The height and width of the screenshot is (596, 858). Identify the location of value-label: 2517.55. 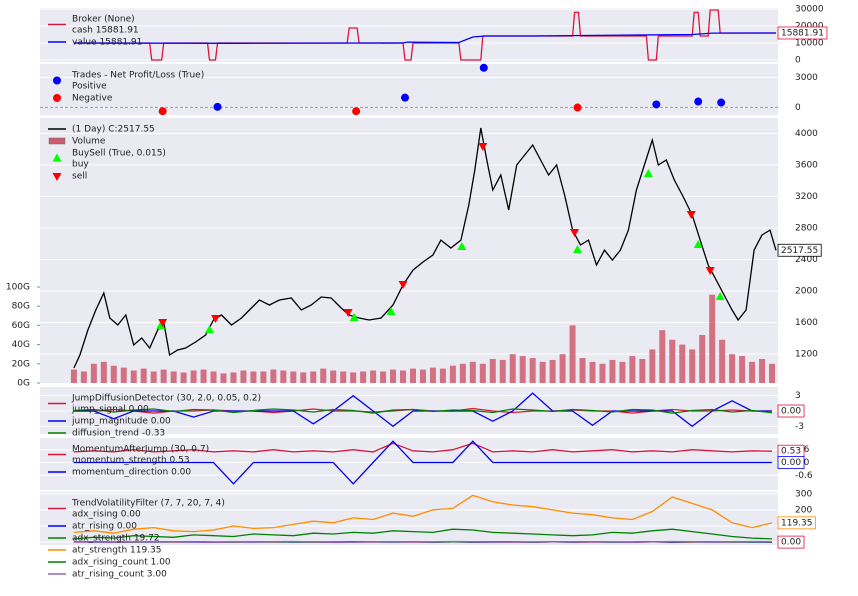
(799, 251).